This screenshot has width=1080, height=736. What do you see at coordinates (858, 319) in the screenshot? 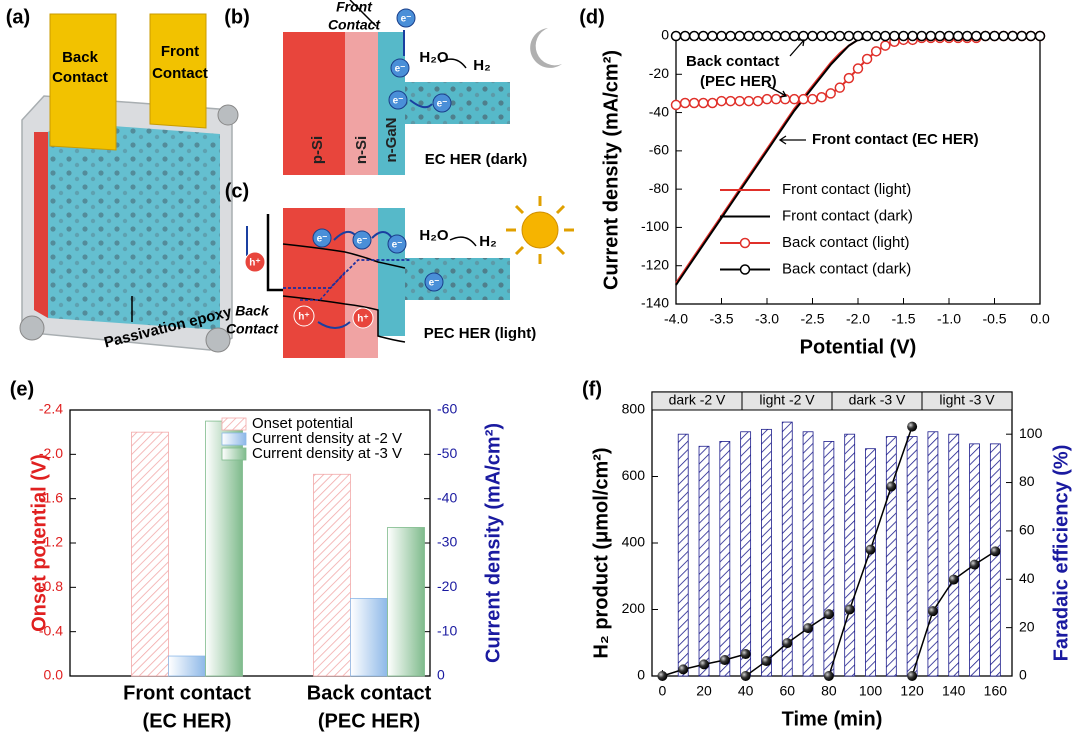
I see `x-tick-label: -2.0` at bounding box center [858, 319].